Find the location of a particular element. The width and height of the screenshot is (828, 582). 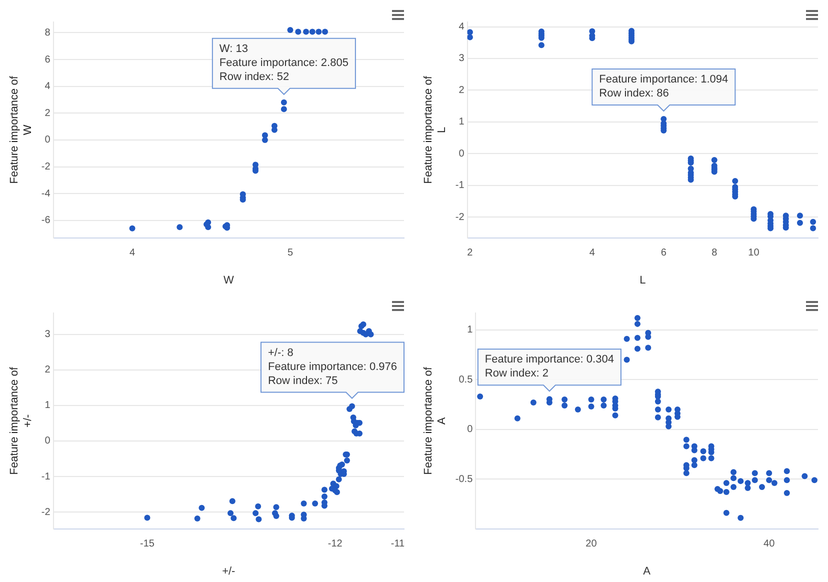

y-axis-title: Feature importance of +/- is located at coordinates (21, 420).